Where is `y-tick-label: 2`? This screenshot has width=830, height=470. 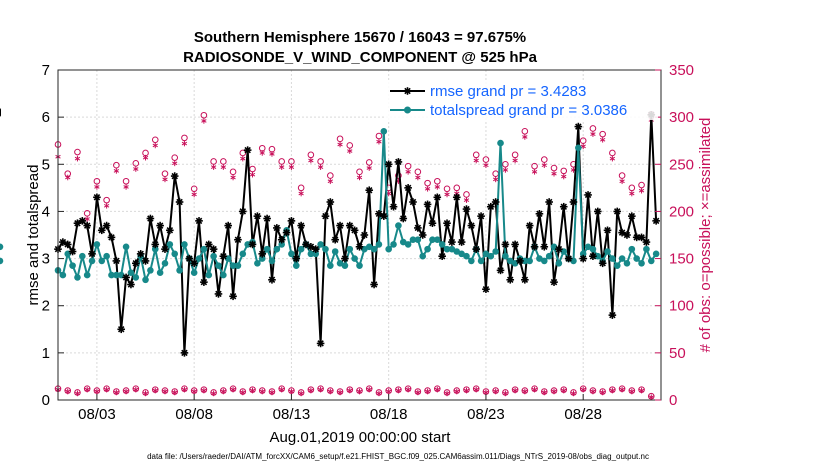
y-tick-label: 2 is located at coordinates (46, 306).